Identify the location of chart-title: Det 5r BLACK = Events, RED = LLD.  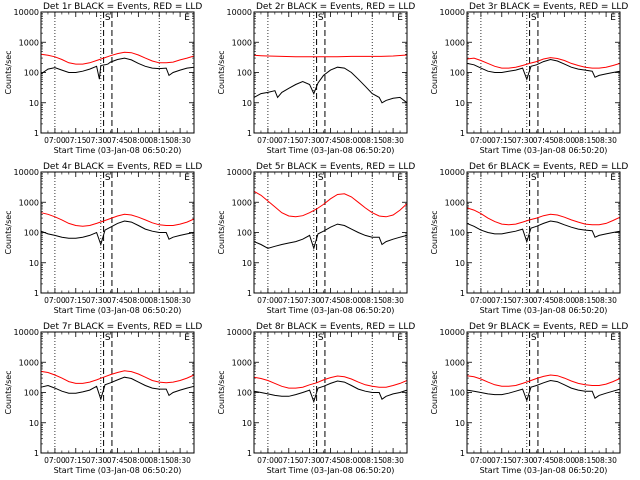
(335, 167).